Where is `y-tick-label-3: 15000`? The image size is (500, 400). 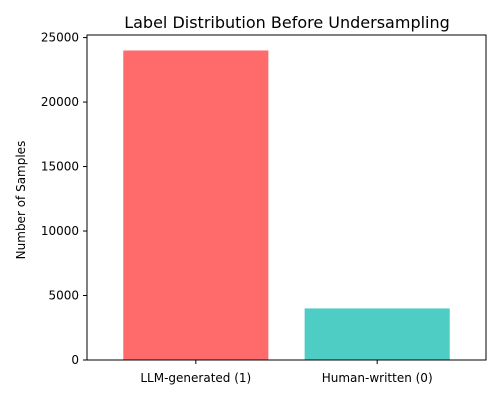 y-tick-label-3: 15000 is located at coordinates (60, 167).